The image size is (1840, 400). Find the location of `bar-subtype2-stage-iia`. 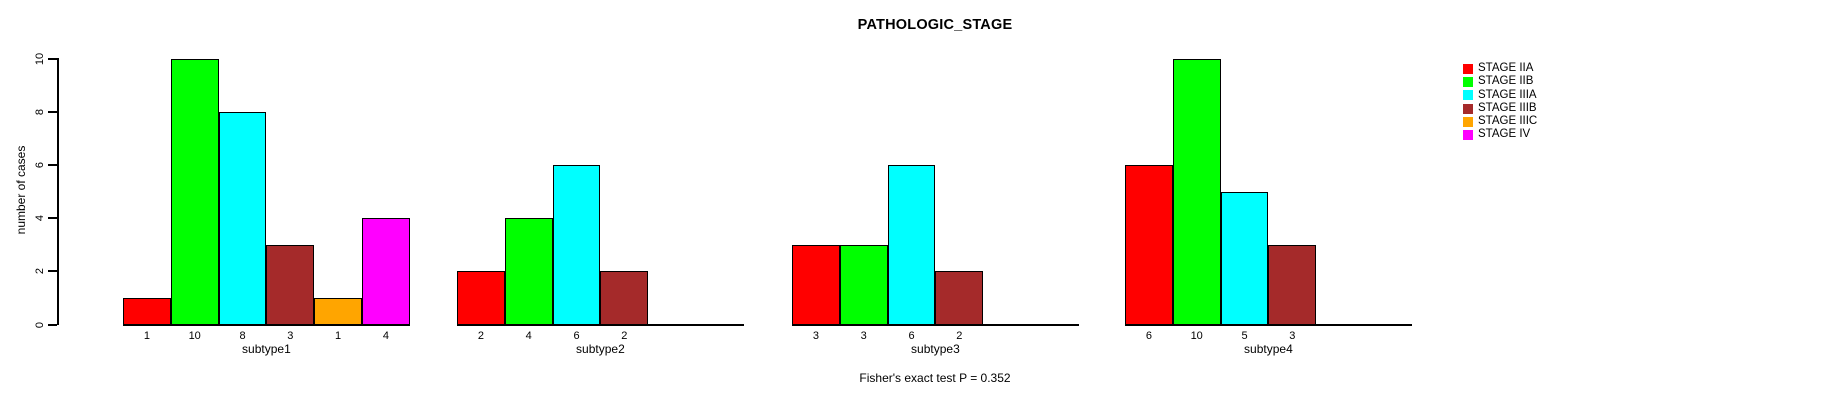

bar-subtype2-stage-iia is located at coordinates (481, 298).